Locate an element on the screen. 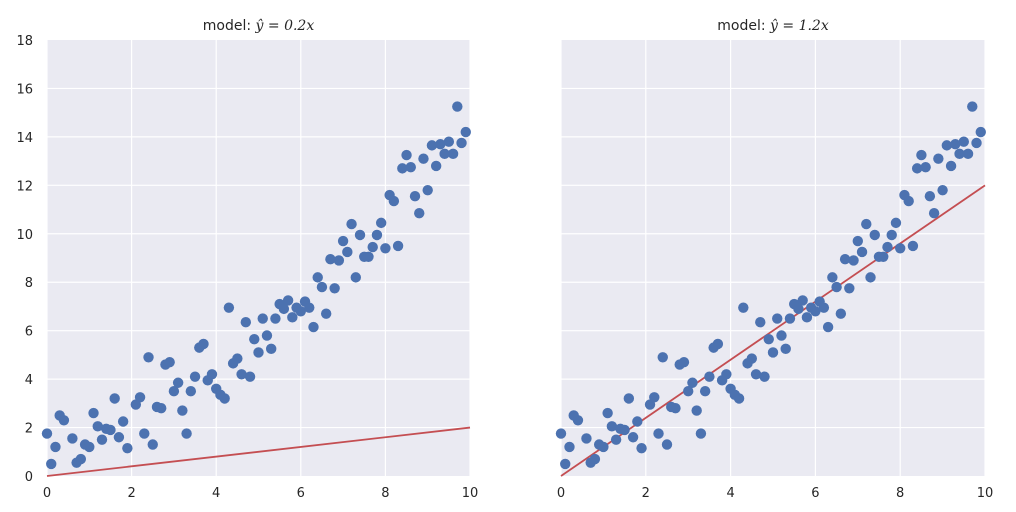  right-x-ticks: 0 2 4 6 8 10 is located at coordinates (775, 493).